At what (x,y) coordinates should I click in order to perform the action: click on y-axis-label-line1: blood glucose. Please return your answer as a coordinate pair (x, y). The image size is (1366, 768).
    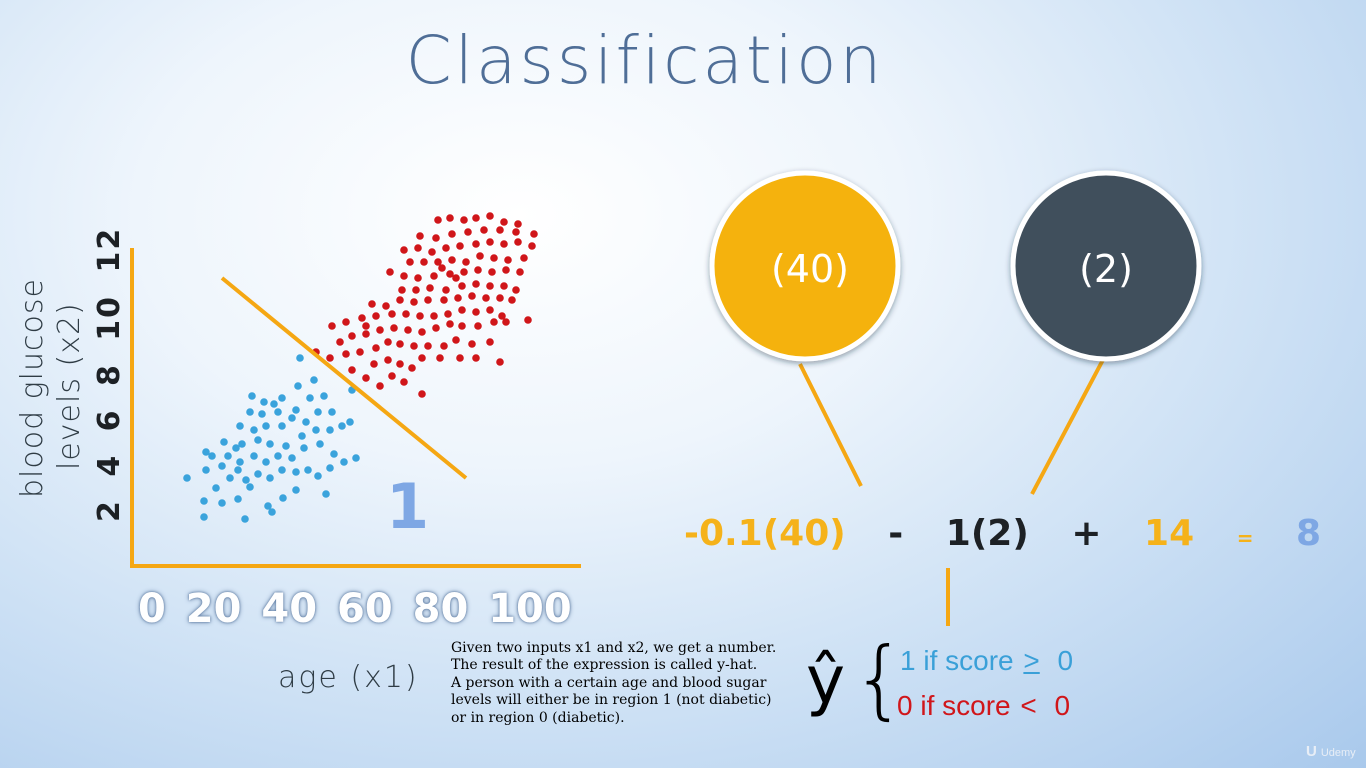
    Looking at the image, I should click on (32, 388).